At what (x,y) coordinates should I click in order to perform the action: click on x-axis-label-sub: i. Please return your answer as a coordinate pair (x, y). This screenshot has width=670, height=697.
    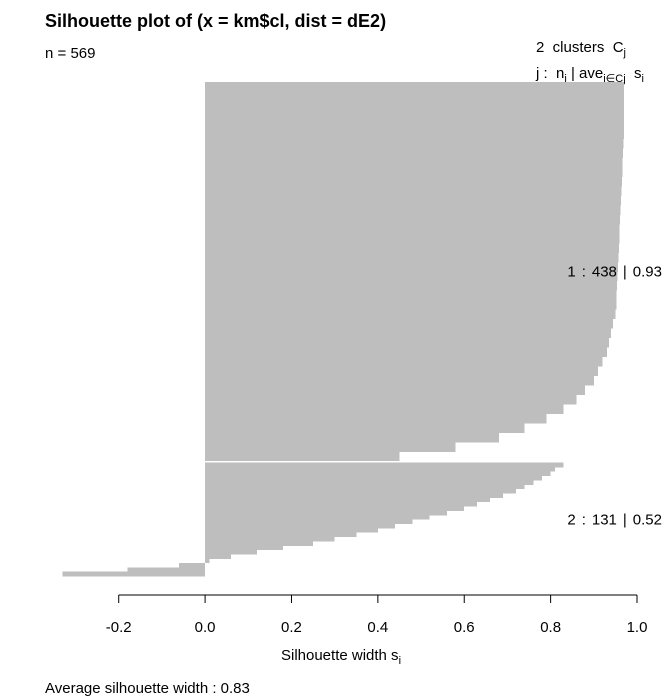
    Looking at the image, I should click on (400, 661).